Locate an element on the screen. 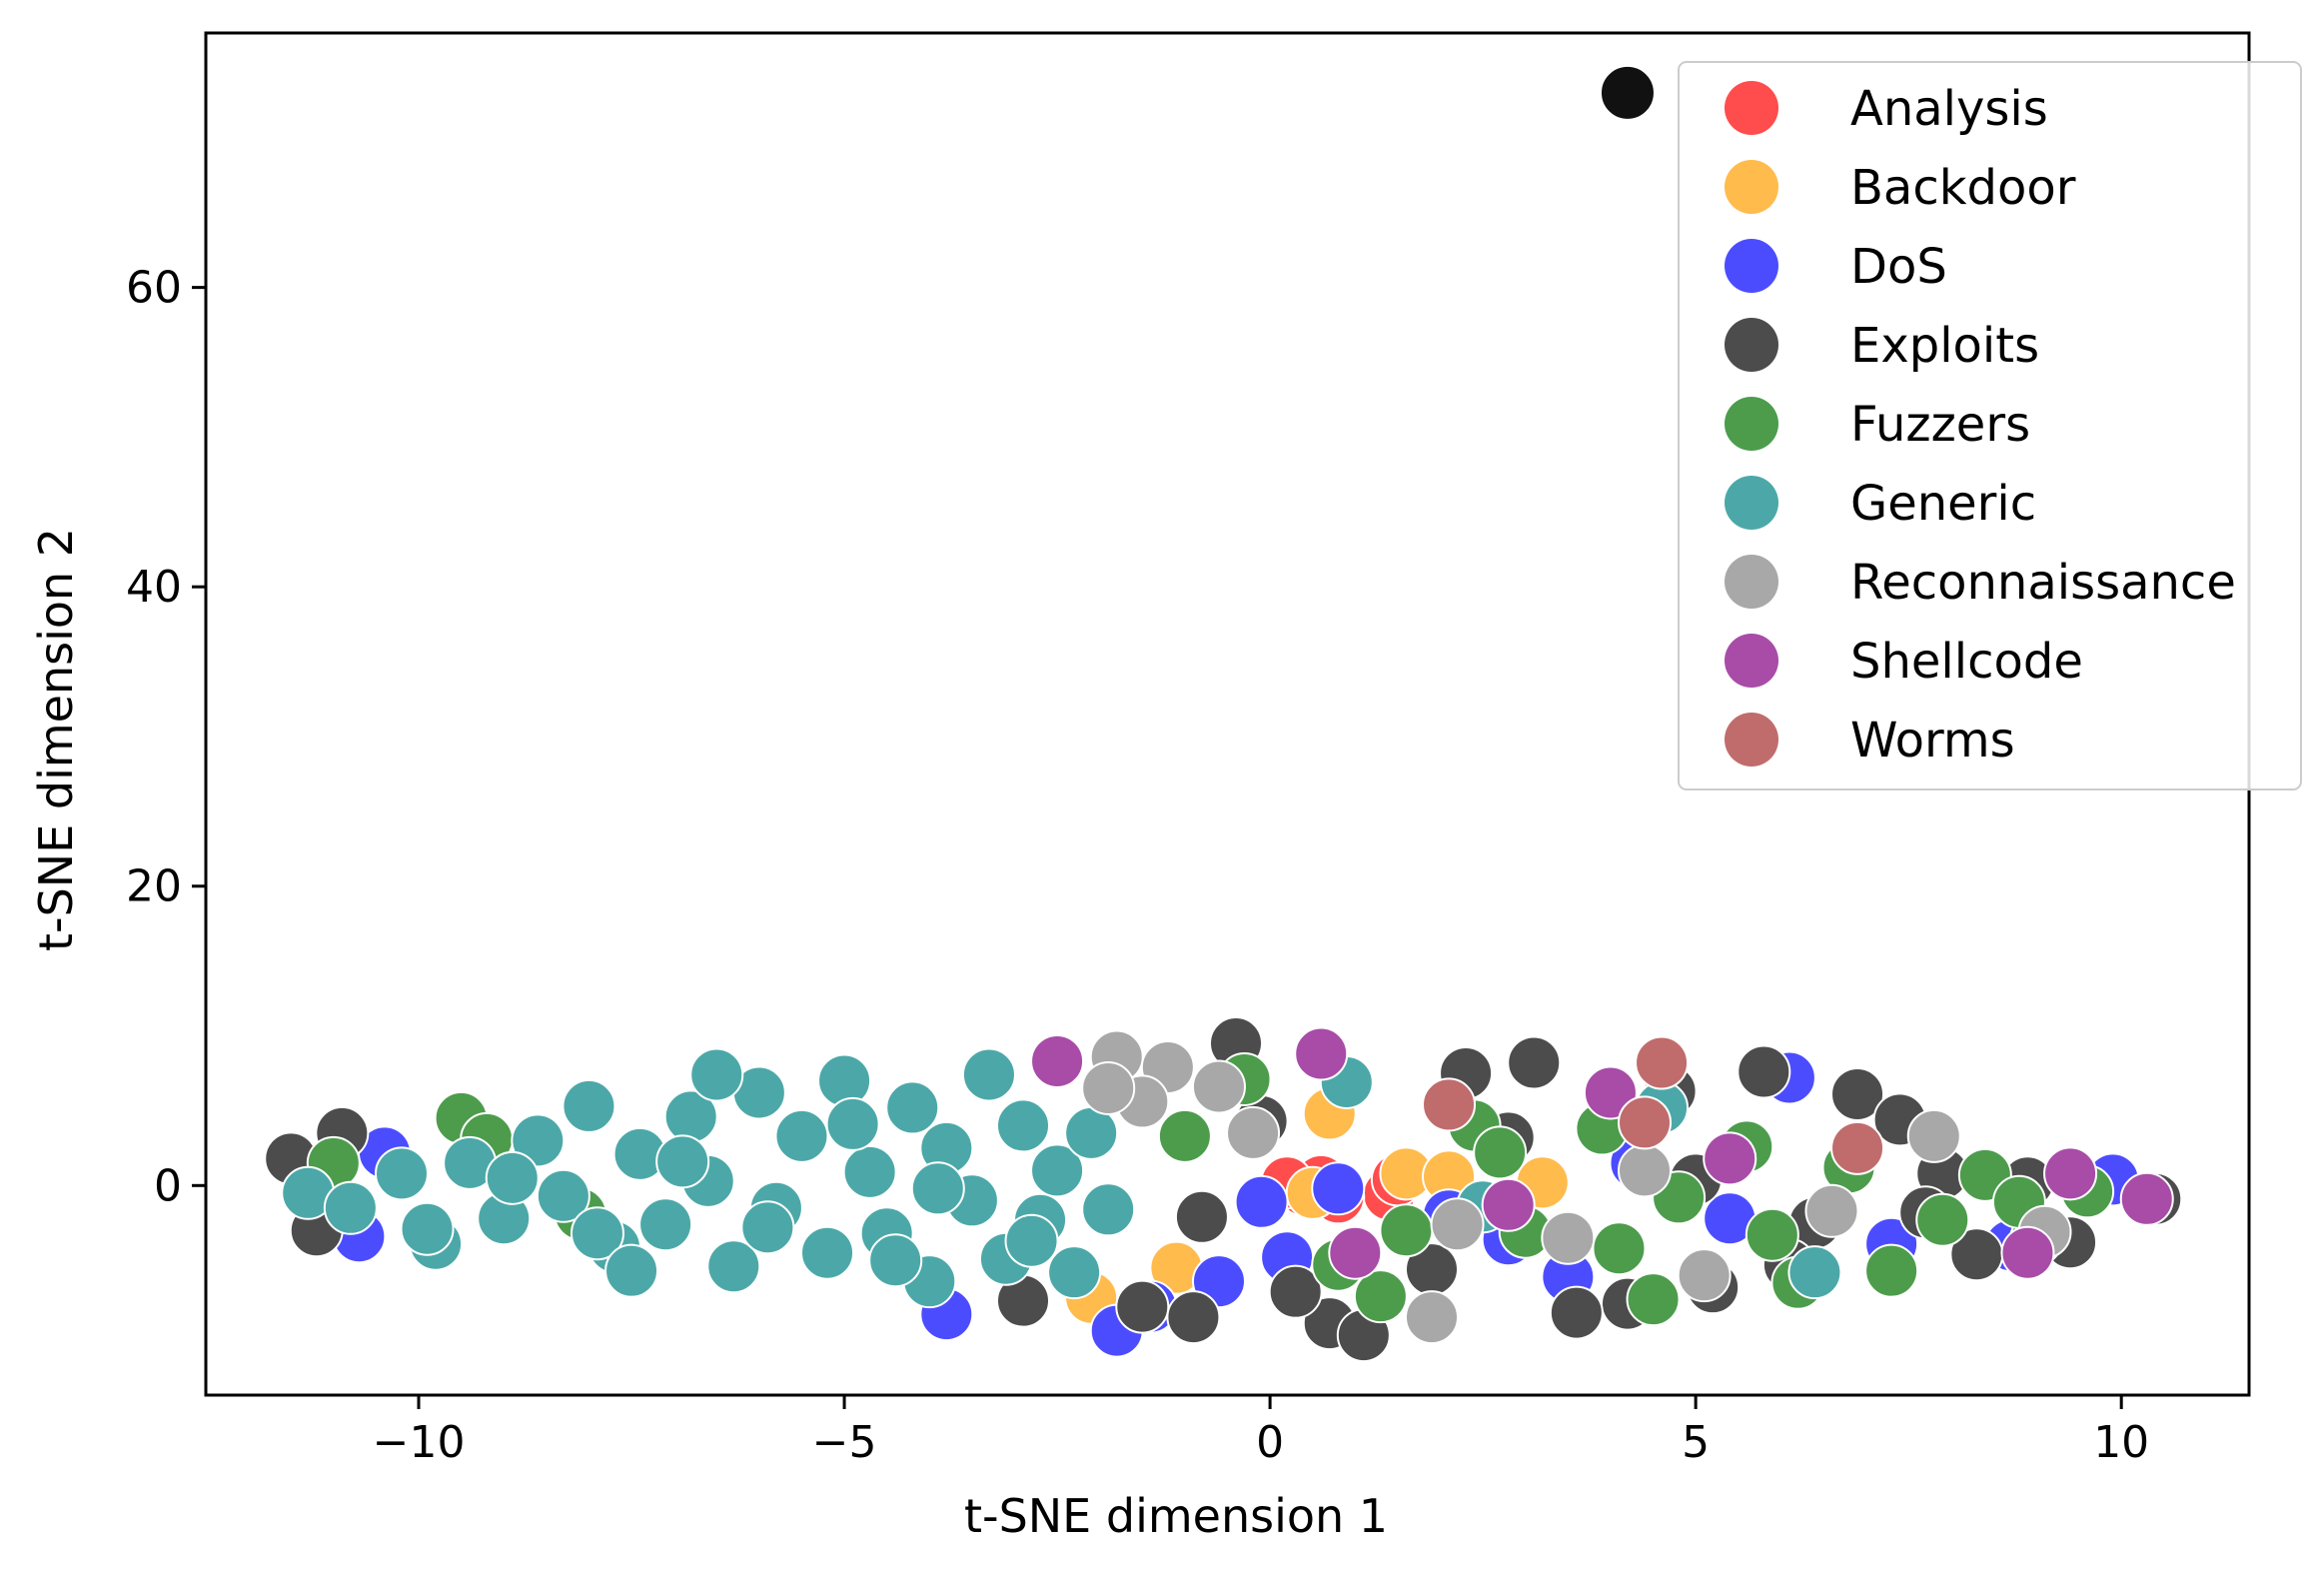  legend-label-generic: Generic is located at coordinates (1943, 504).